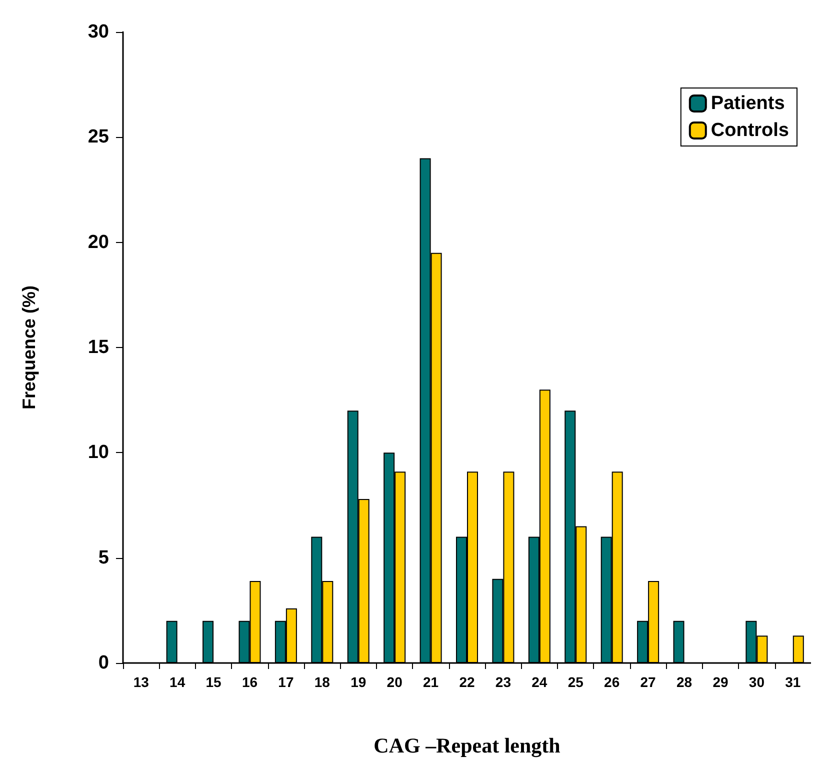 This screenshot has height=769, width=819. Describe the element at coordinates (684, 682) in the screenshot. I see `x-tick-label: 28` at that location.